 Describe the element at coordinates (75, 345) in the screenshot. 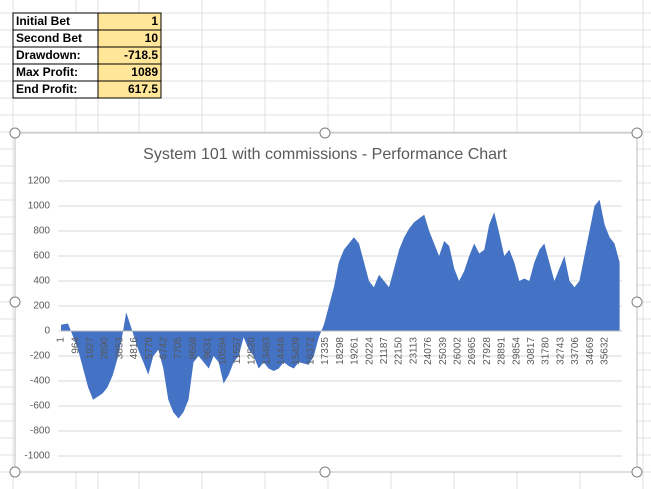

I see `x-tick-label: 964` at that location.